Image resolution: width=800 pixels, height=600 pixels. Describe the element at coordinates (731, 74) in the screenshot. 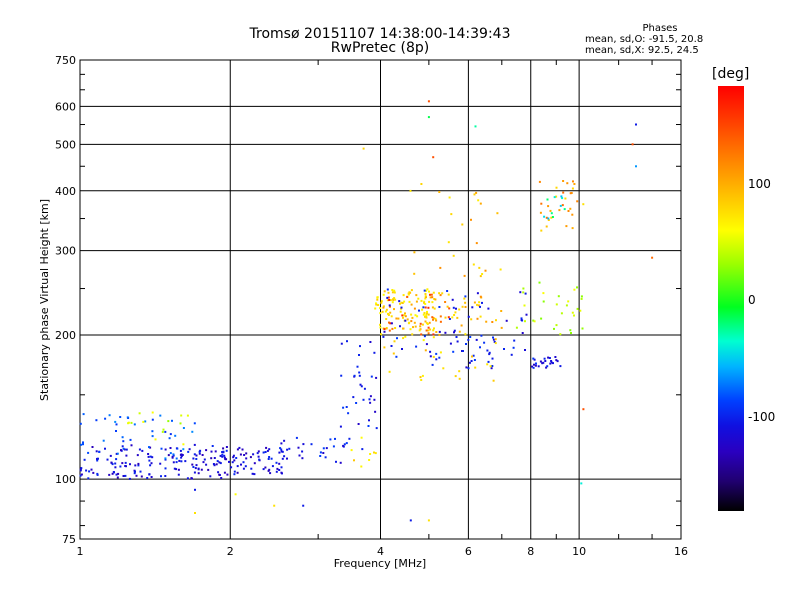

I see `colorbar-unit-label: [deg]` at that location.